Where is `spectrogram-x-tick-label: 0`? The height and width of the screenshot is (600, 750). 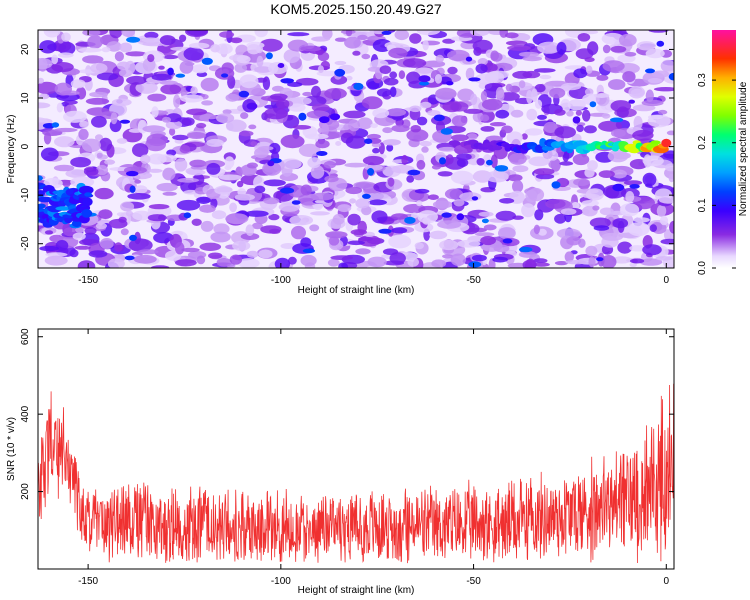
spectrogram-x-tick-label: 0 is located at coordinates (667, 280).